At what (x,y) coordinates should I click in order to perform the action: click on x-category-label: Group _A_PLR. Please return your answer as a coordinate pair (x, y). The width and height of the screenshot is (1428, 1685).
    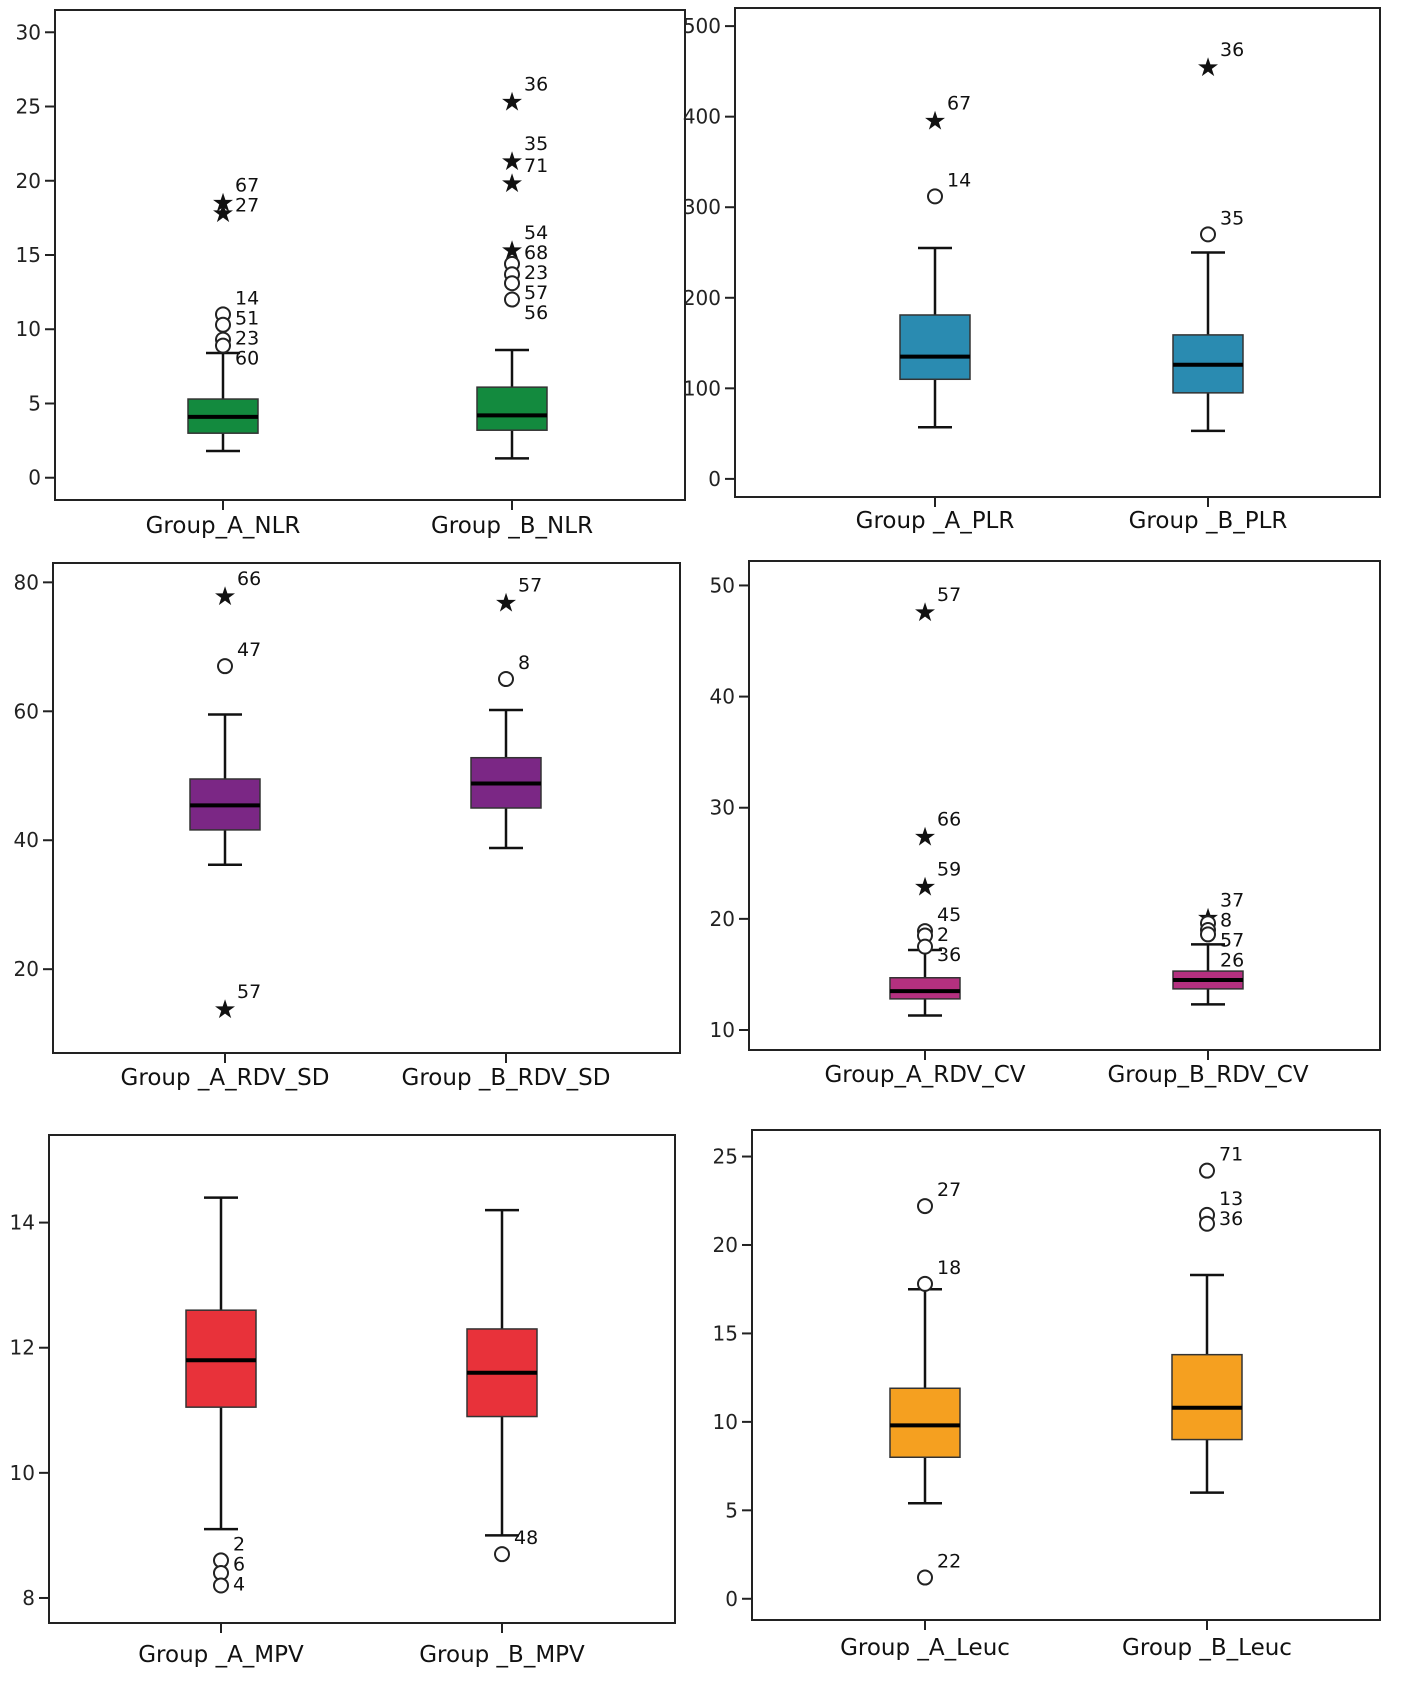
    Looking at the image, I should click on (935, 521).